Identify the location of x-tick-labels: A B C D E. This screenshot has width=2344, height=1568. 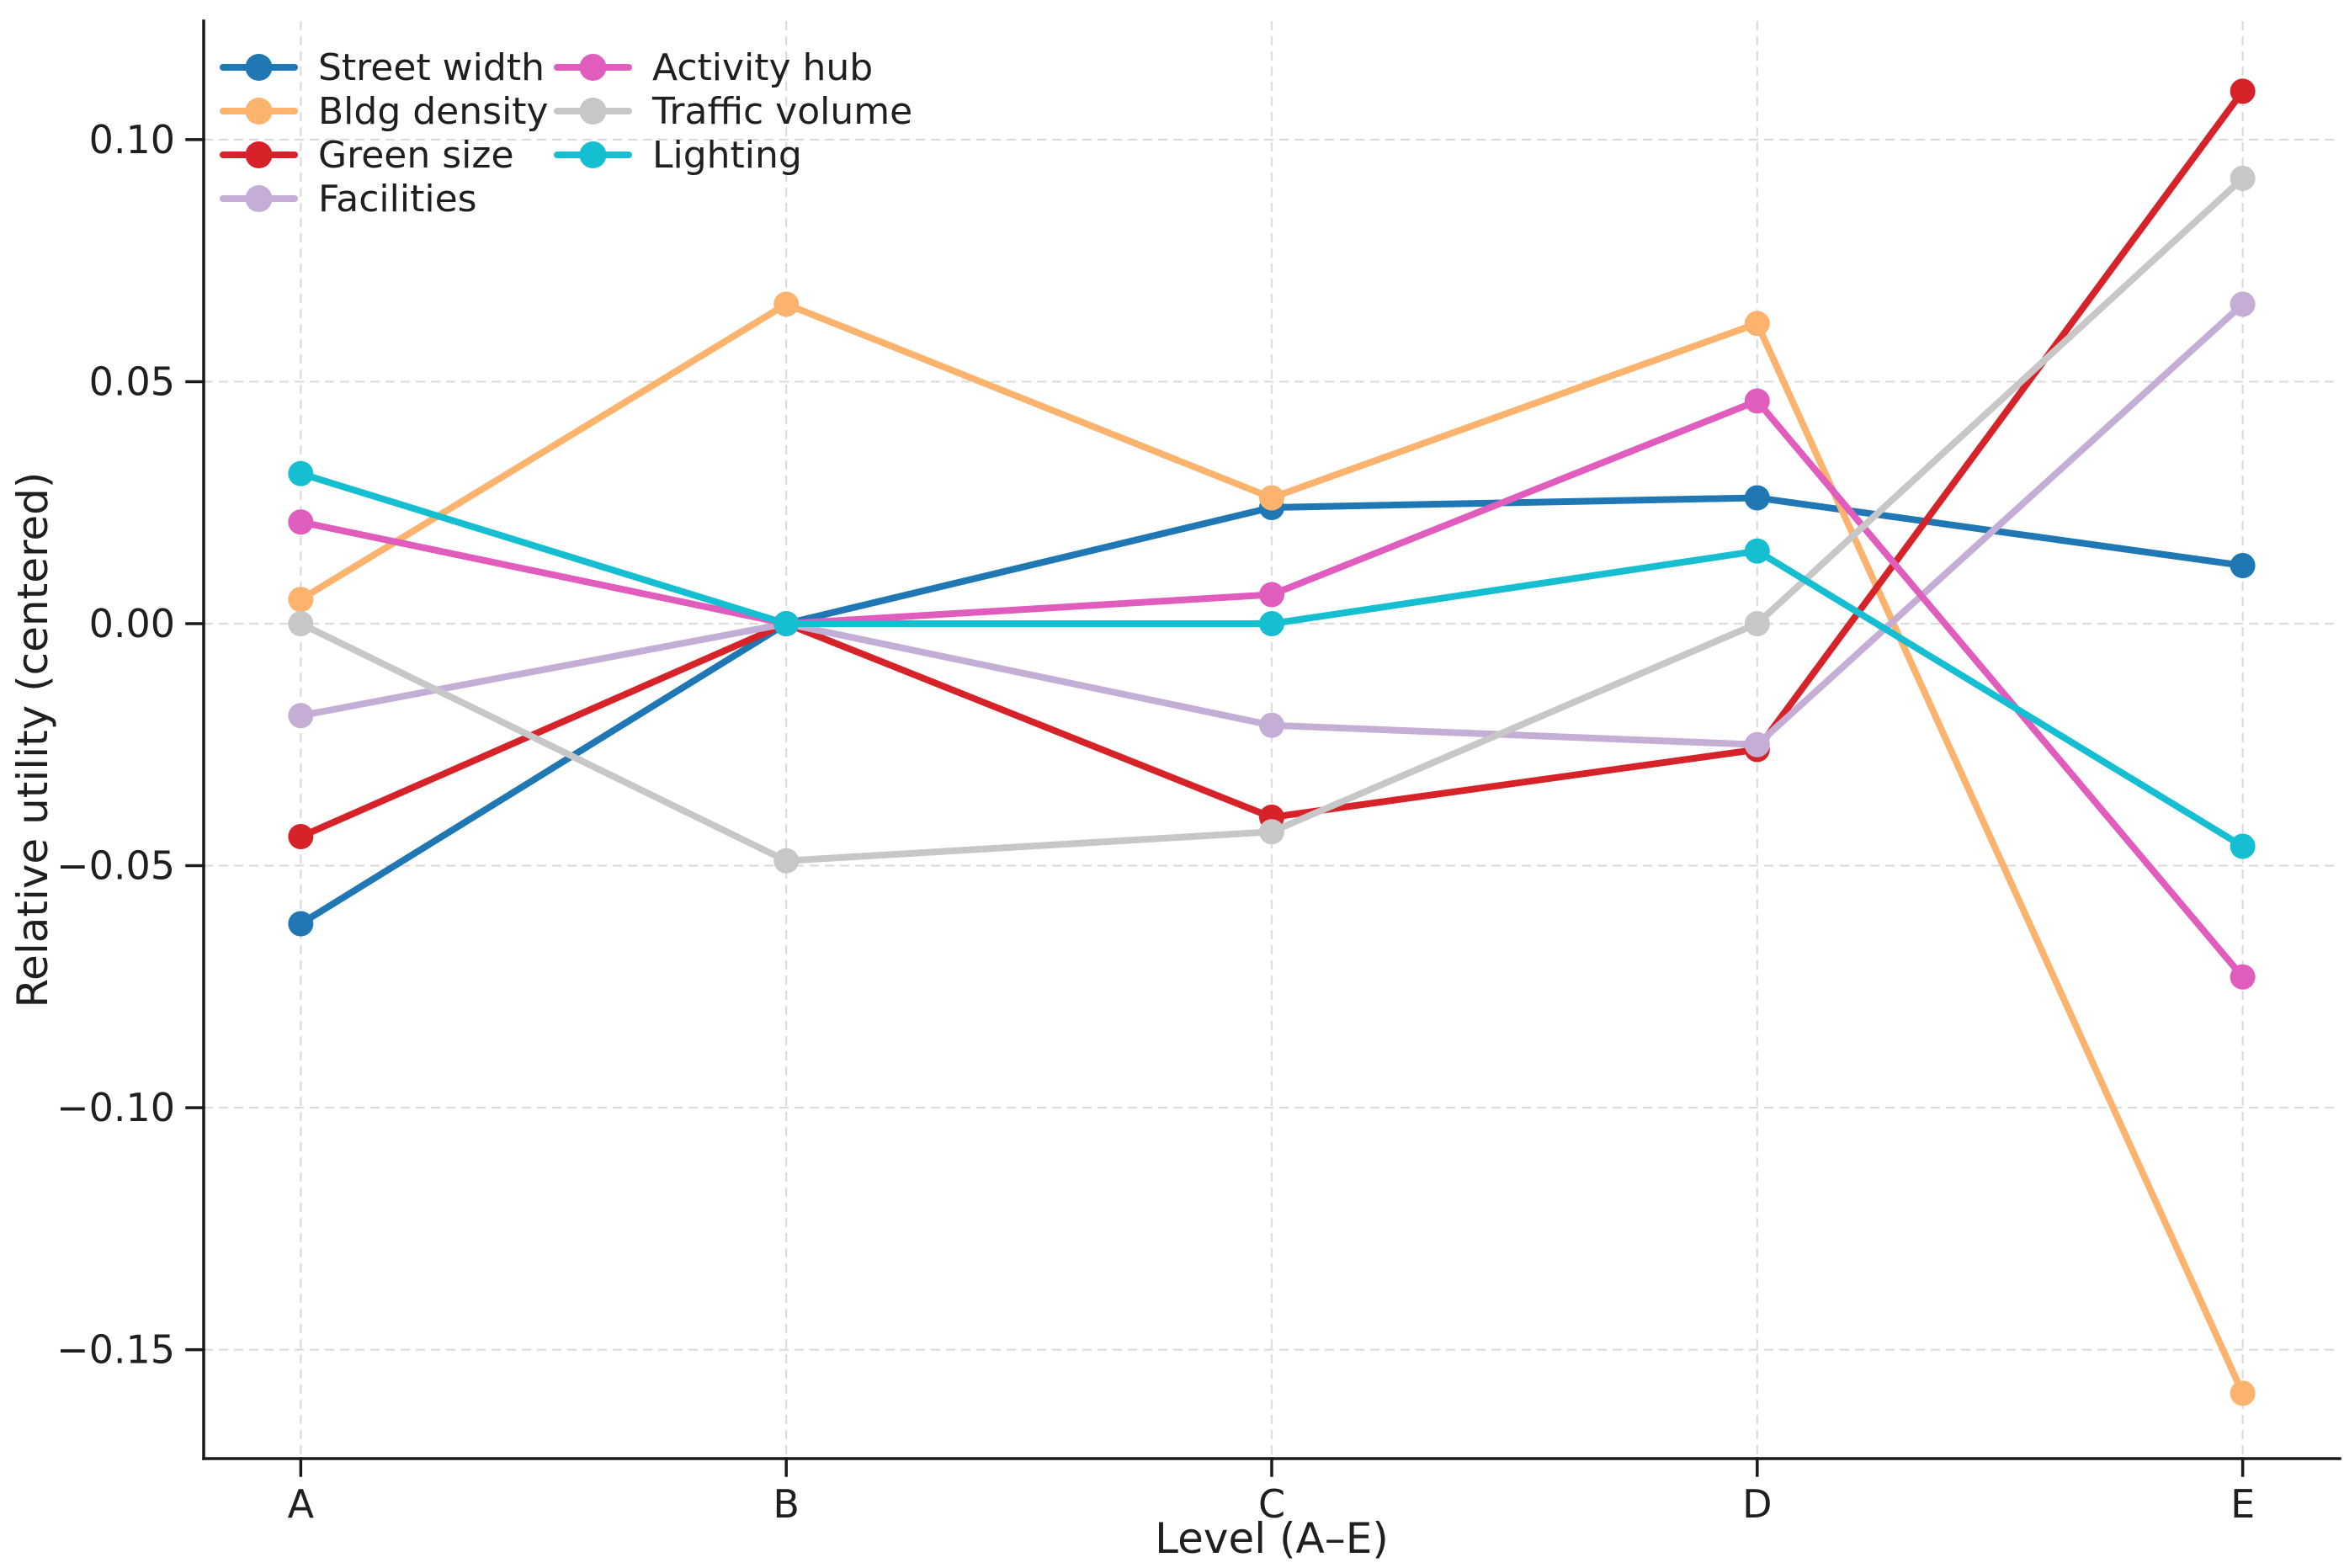
(1272, 1504).